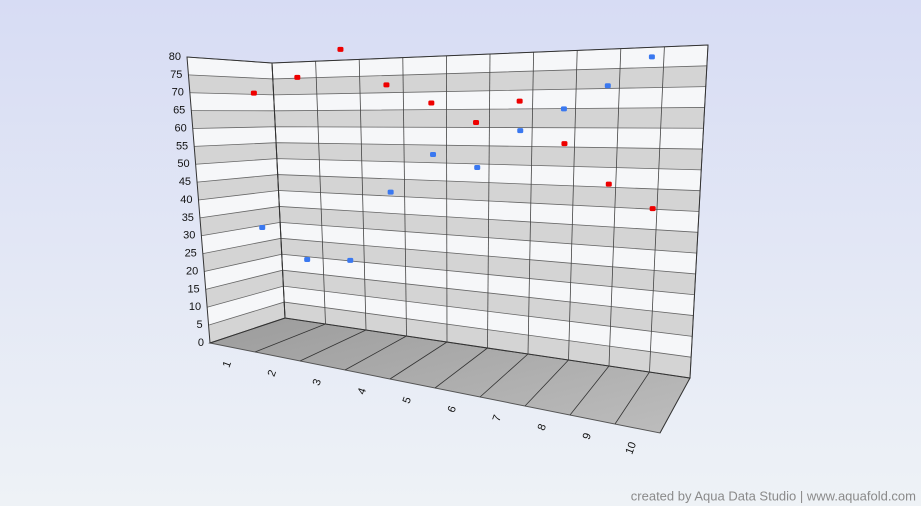 This screenshot has height=506, width=921. What do you see at coordinates (191, 254) in the screenshot?
I see `y-tick-label: 25` at bounding box center [191, 254].